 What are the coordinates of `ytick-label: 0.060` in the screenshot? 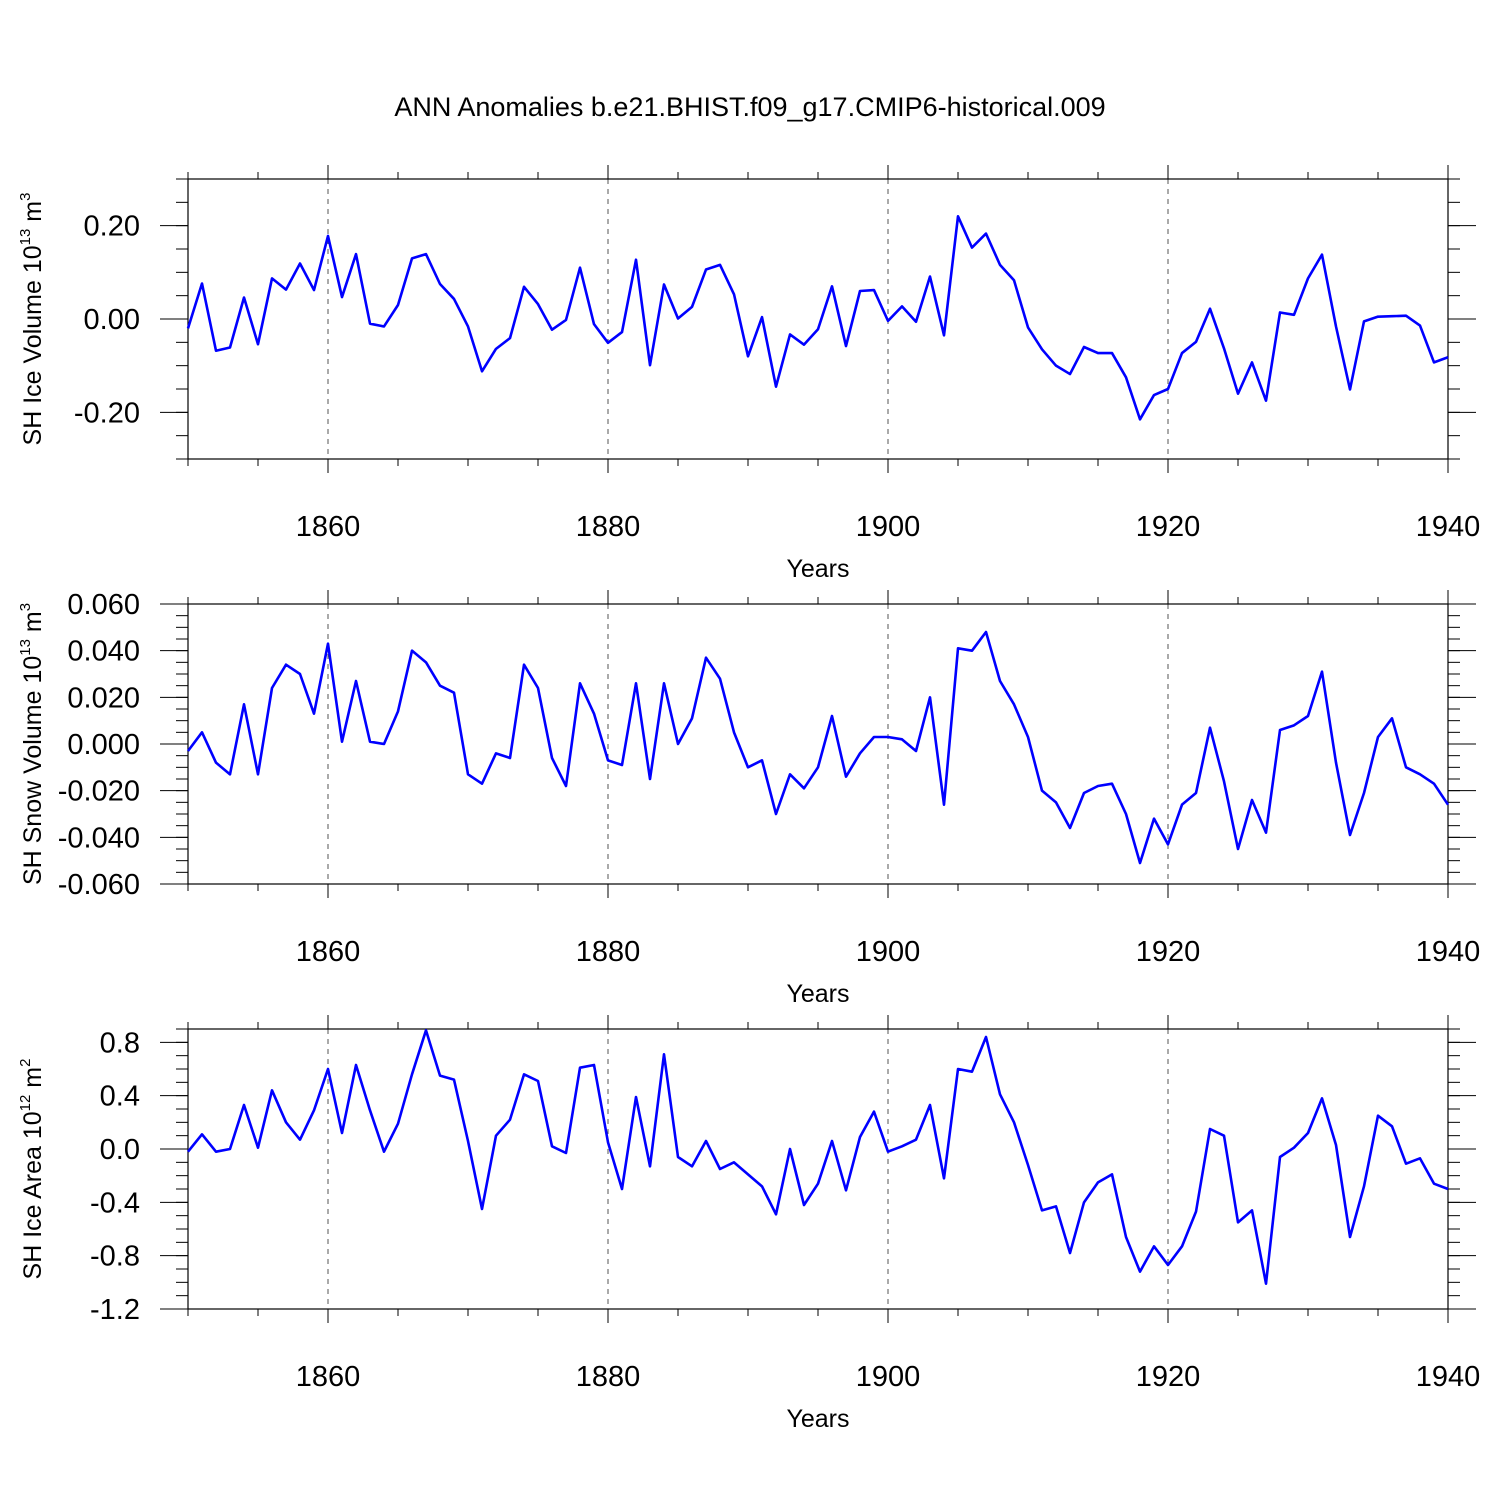 It's located at (103, 605).